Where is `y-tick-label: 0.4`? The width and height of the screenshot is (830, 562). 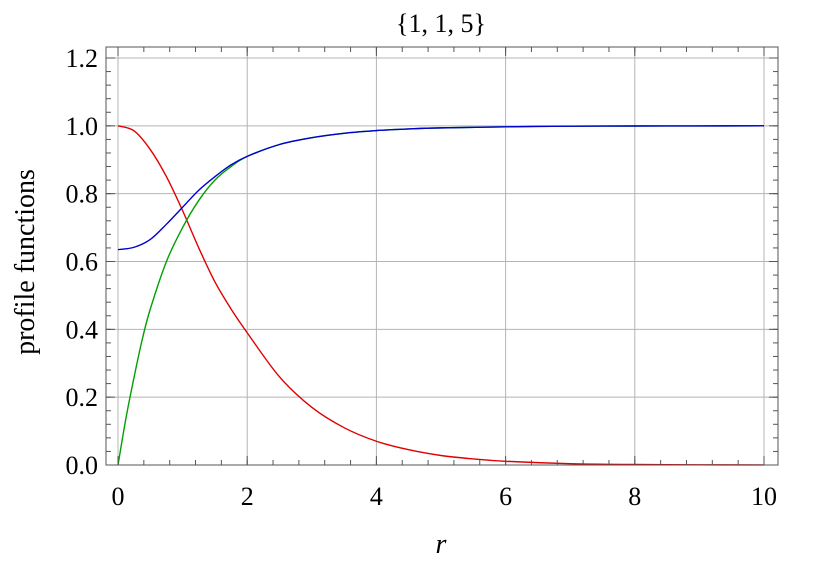
y-tick-label: 0.4 is located at coordinates (82, 329).